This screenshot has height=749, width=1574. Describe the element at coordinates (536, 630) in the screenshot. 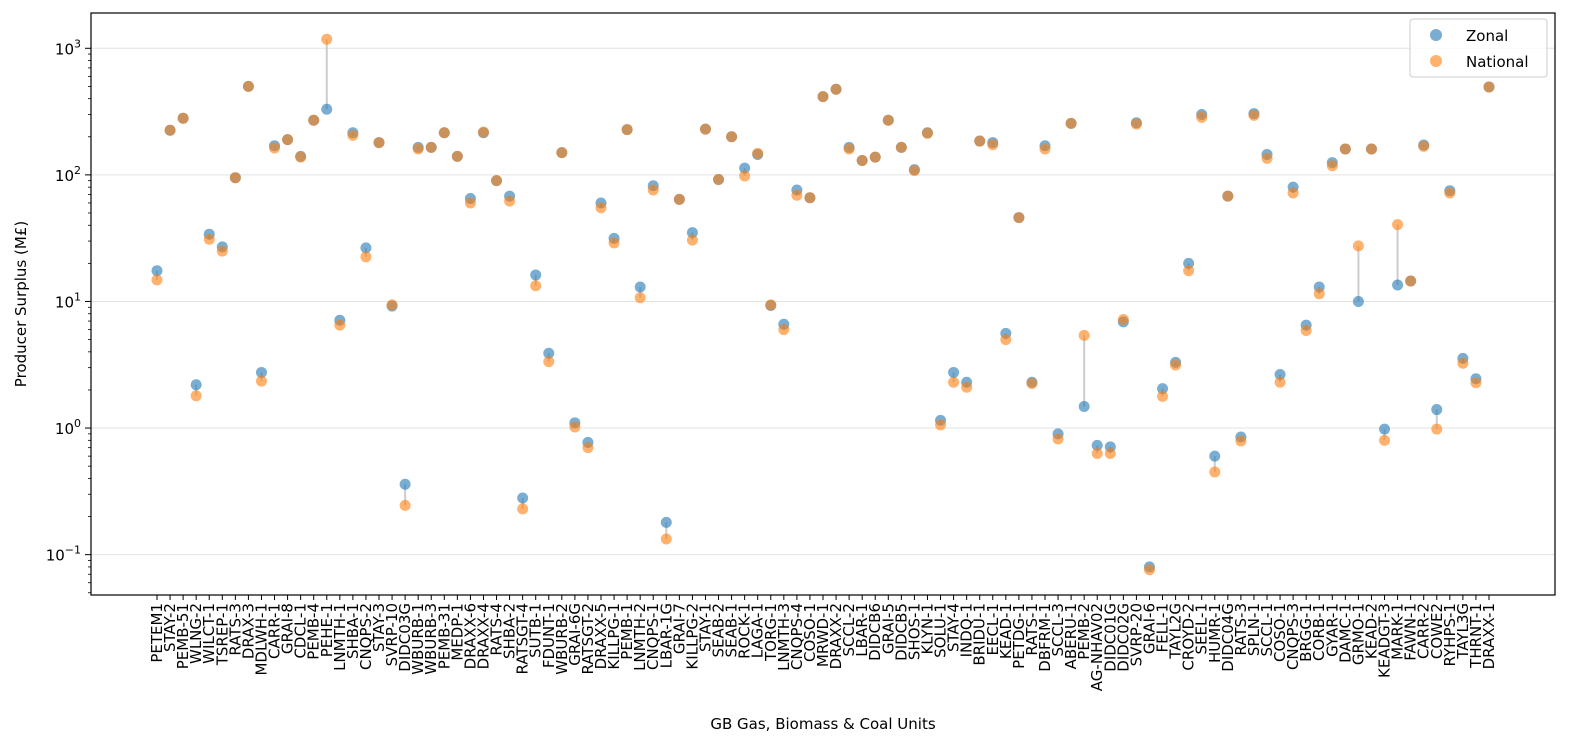

I see `x-tick-label: SUTB-1` at that location.